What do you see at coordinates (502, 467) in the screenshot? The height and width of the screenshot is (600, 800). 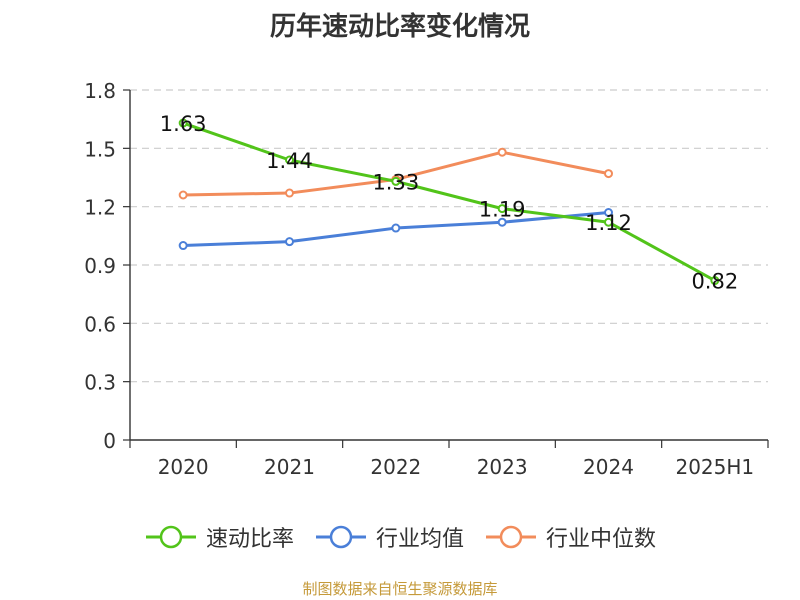 I see `x-tick-label: 2023` at bounding box center [502, 467].